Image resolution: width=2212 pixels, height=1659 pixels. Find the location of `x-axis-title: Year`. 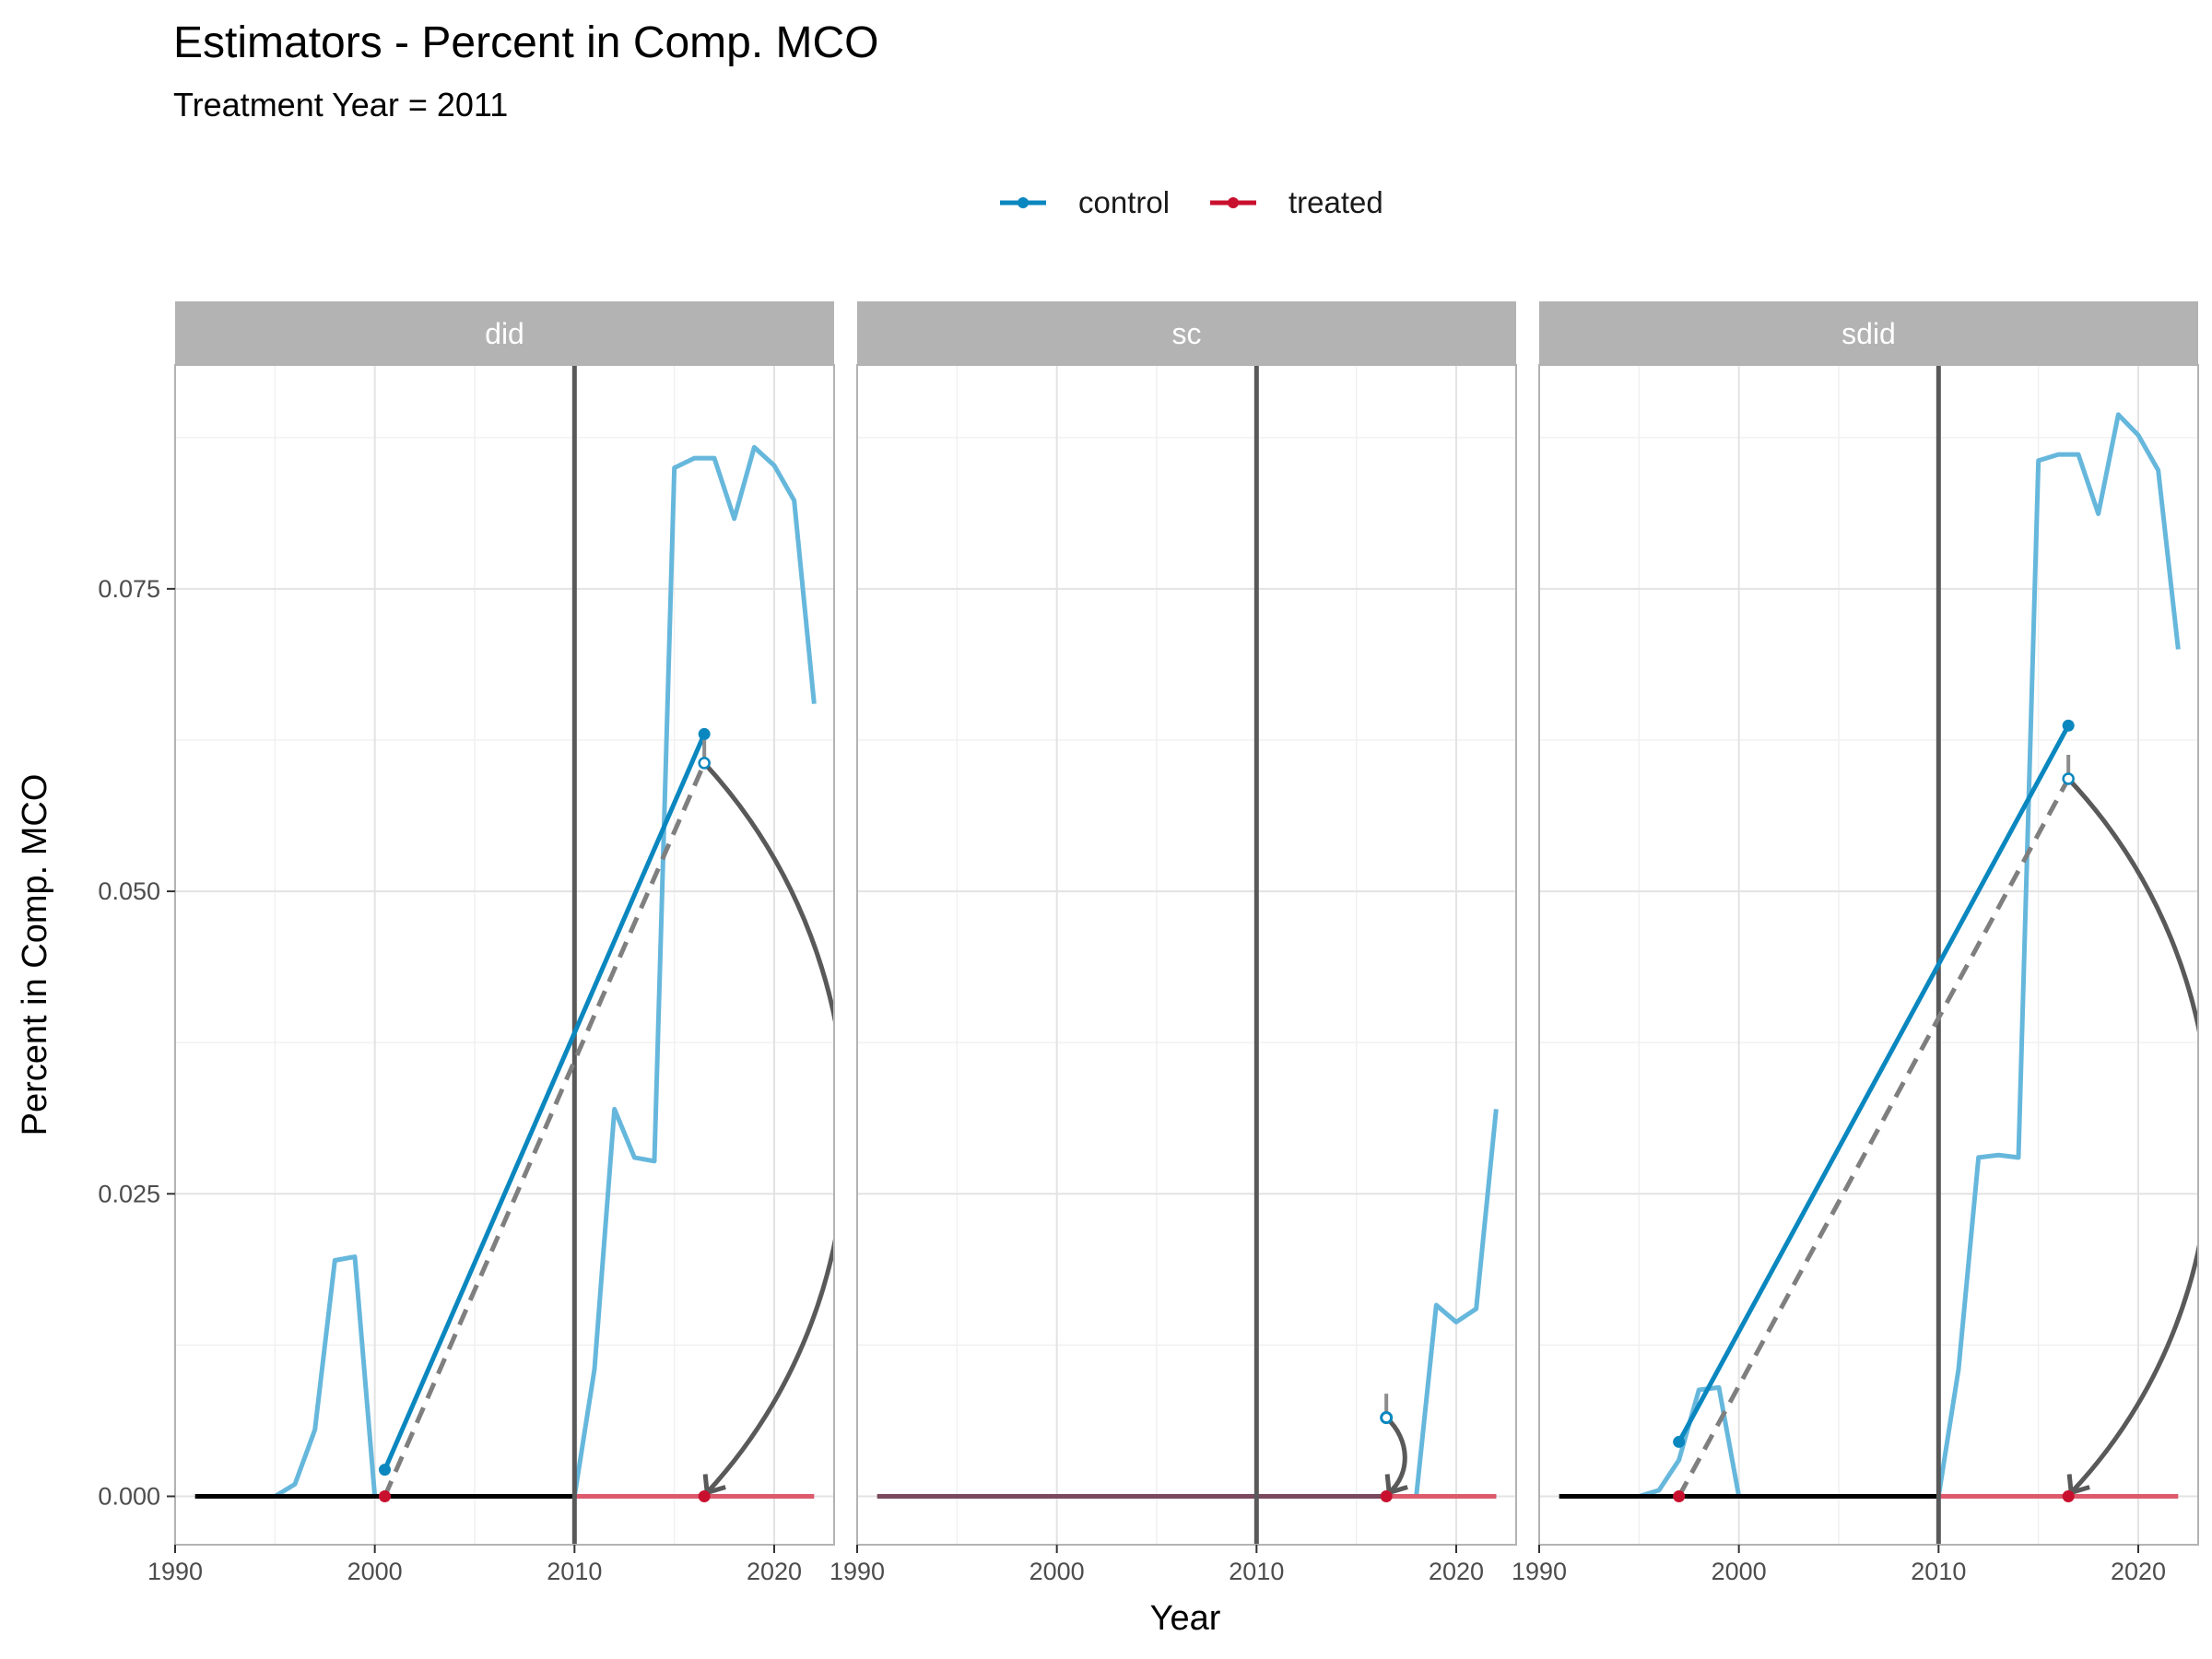

x-axis-title: Year is located at coordinates (1185, 1618).